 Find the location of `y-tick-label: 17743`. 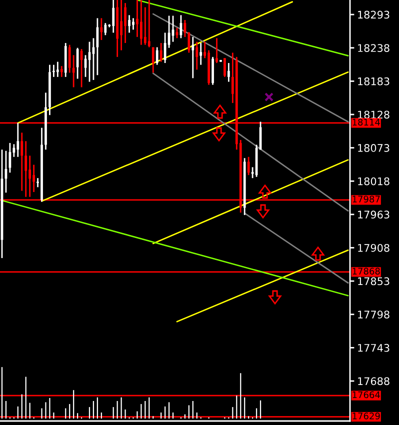

y-tick-label: 17743 is located at coordinates (374, 348).